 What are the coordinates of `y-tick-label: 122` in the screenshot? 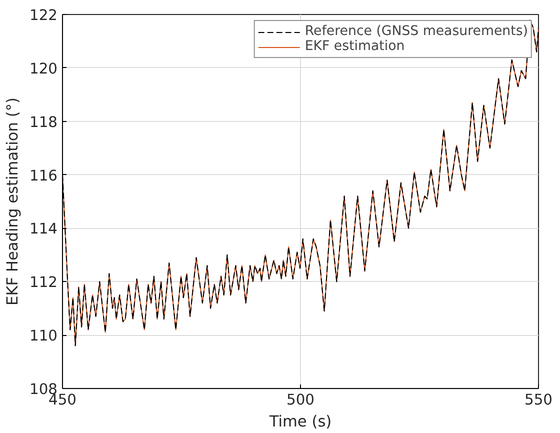 It's located at (44, 15).